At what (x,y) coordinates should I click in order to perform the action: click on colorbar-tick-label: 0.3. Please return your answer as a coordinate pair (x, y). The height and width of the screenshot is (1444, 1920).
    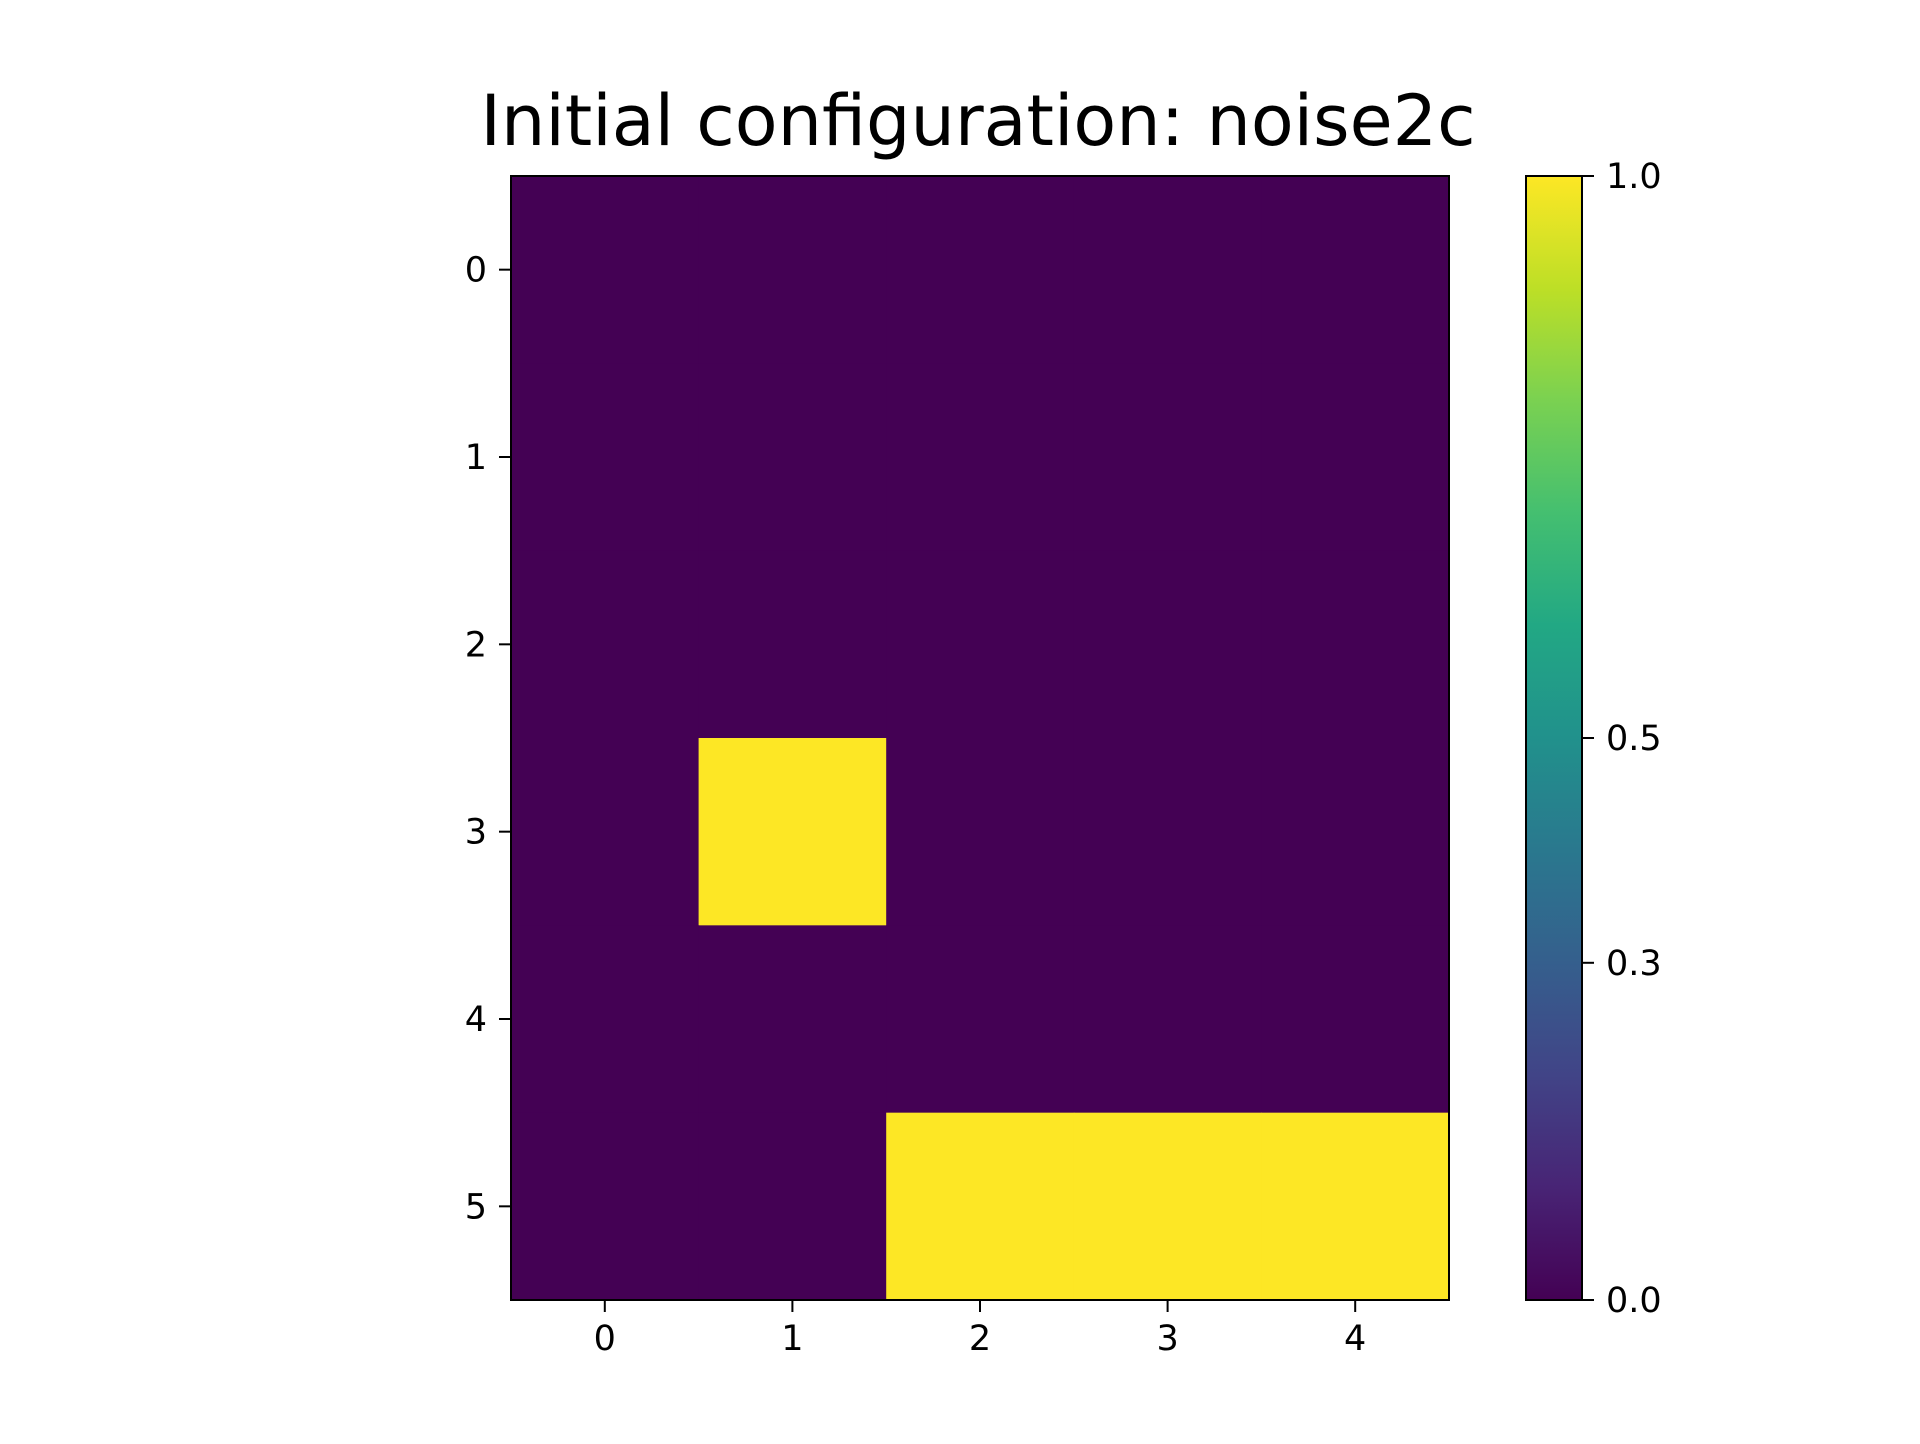
    Looking at the image, I should click on (1634, 964).